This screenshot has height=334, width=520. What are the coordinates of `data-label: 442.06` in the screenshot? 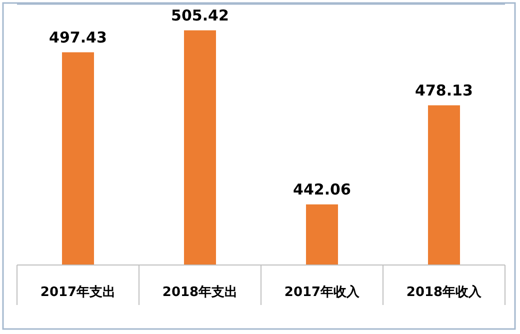 It's located at (322, 189).